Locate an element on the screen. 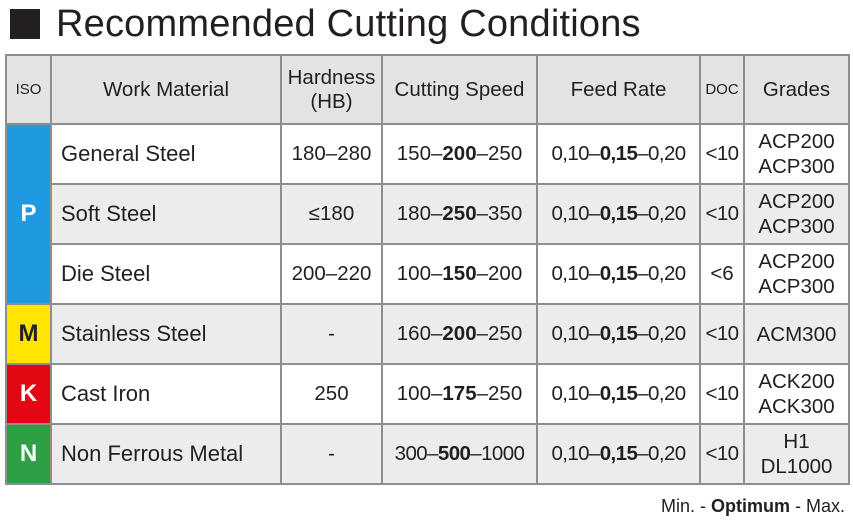 The width and height of the screenshot is (853, 523). speed-max: –1000 is located at coordinates (497, 453).